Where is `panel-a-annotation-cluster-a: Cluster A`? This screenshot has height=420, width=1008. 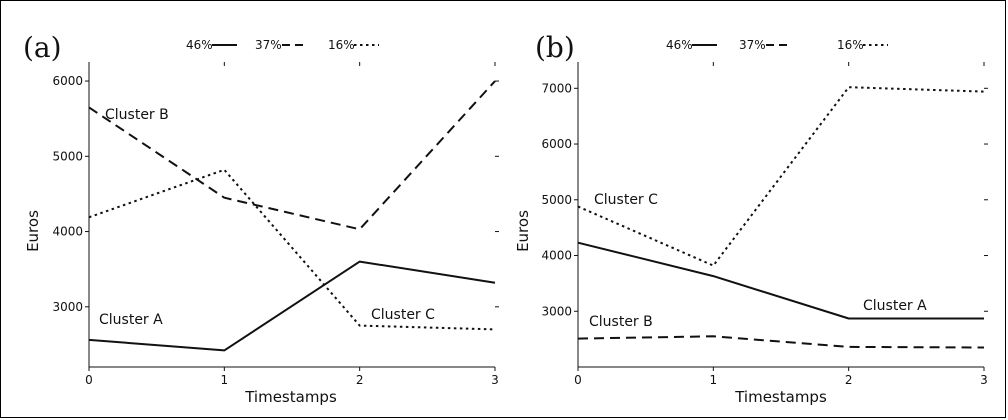
panel-a-annotation-cluster-a: Cluster A is located at coordinates (131, 320).